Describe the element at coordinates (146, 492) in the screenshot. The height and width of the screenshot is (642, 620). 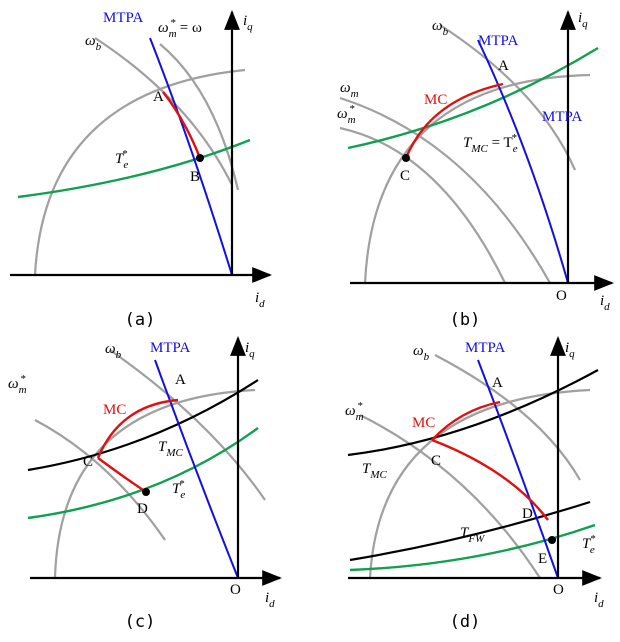
I see `point` at that location.